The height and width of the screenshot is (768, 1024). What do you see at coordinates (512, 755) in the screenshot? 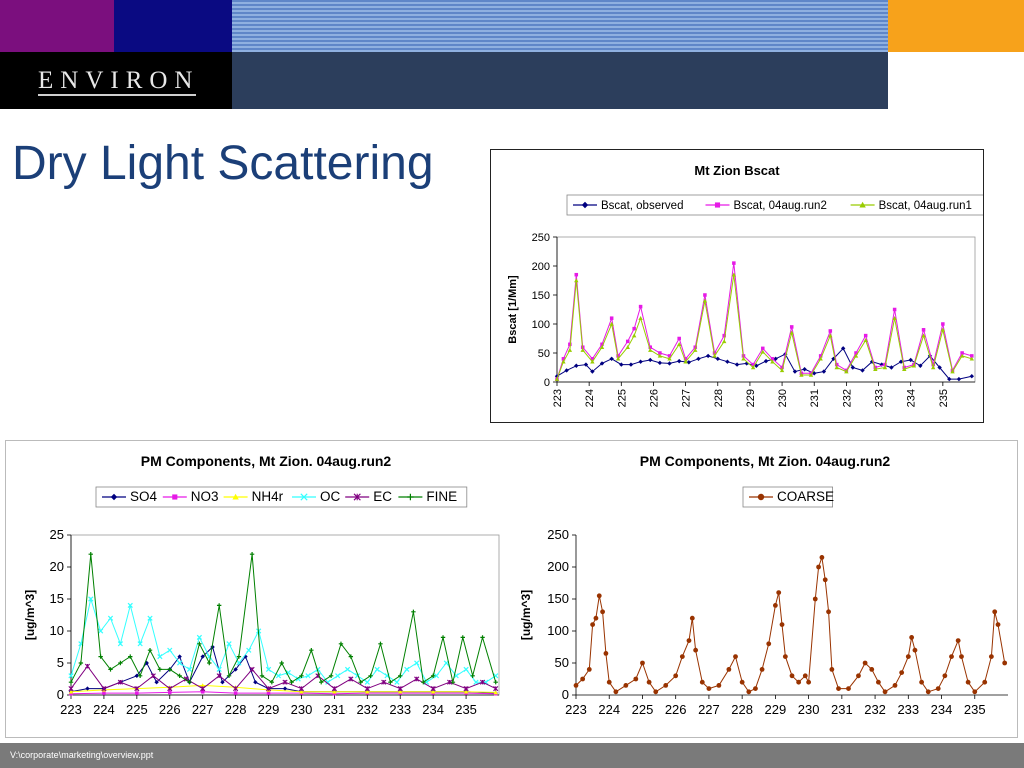
I see `footer-bar` at bounding box center [512, 755].